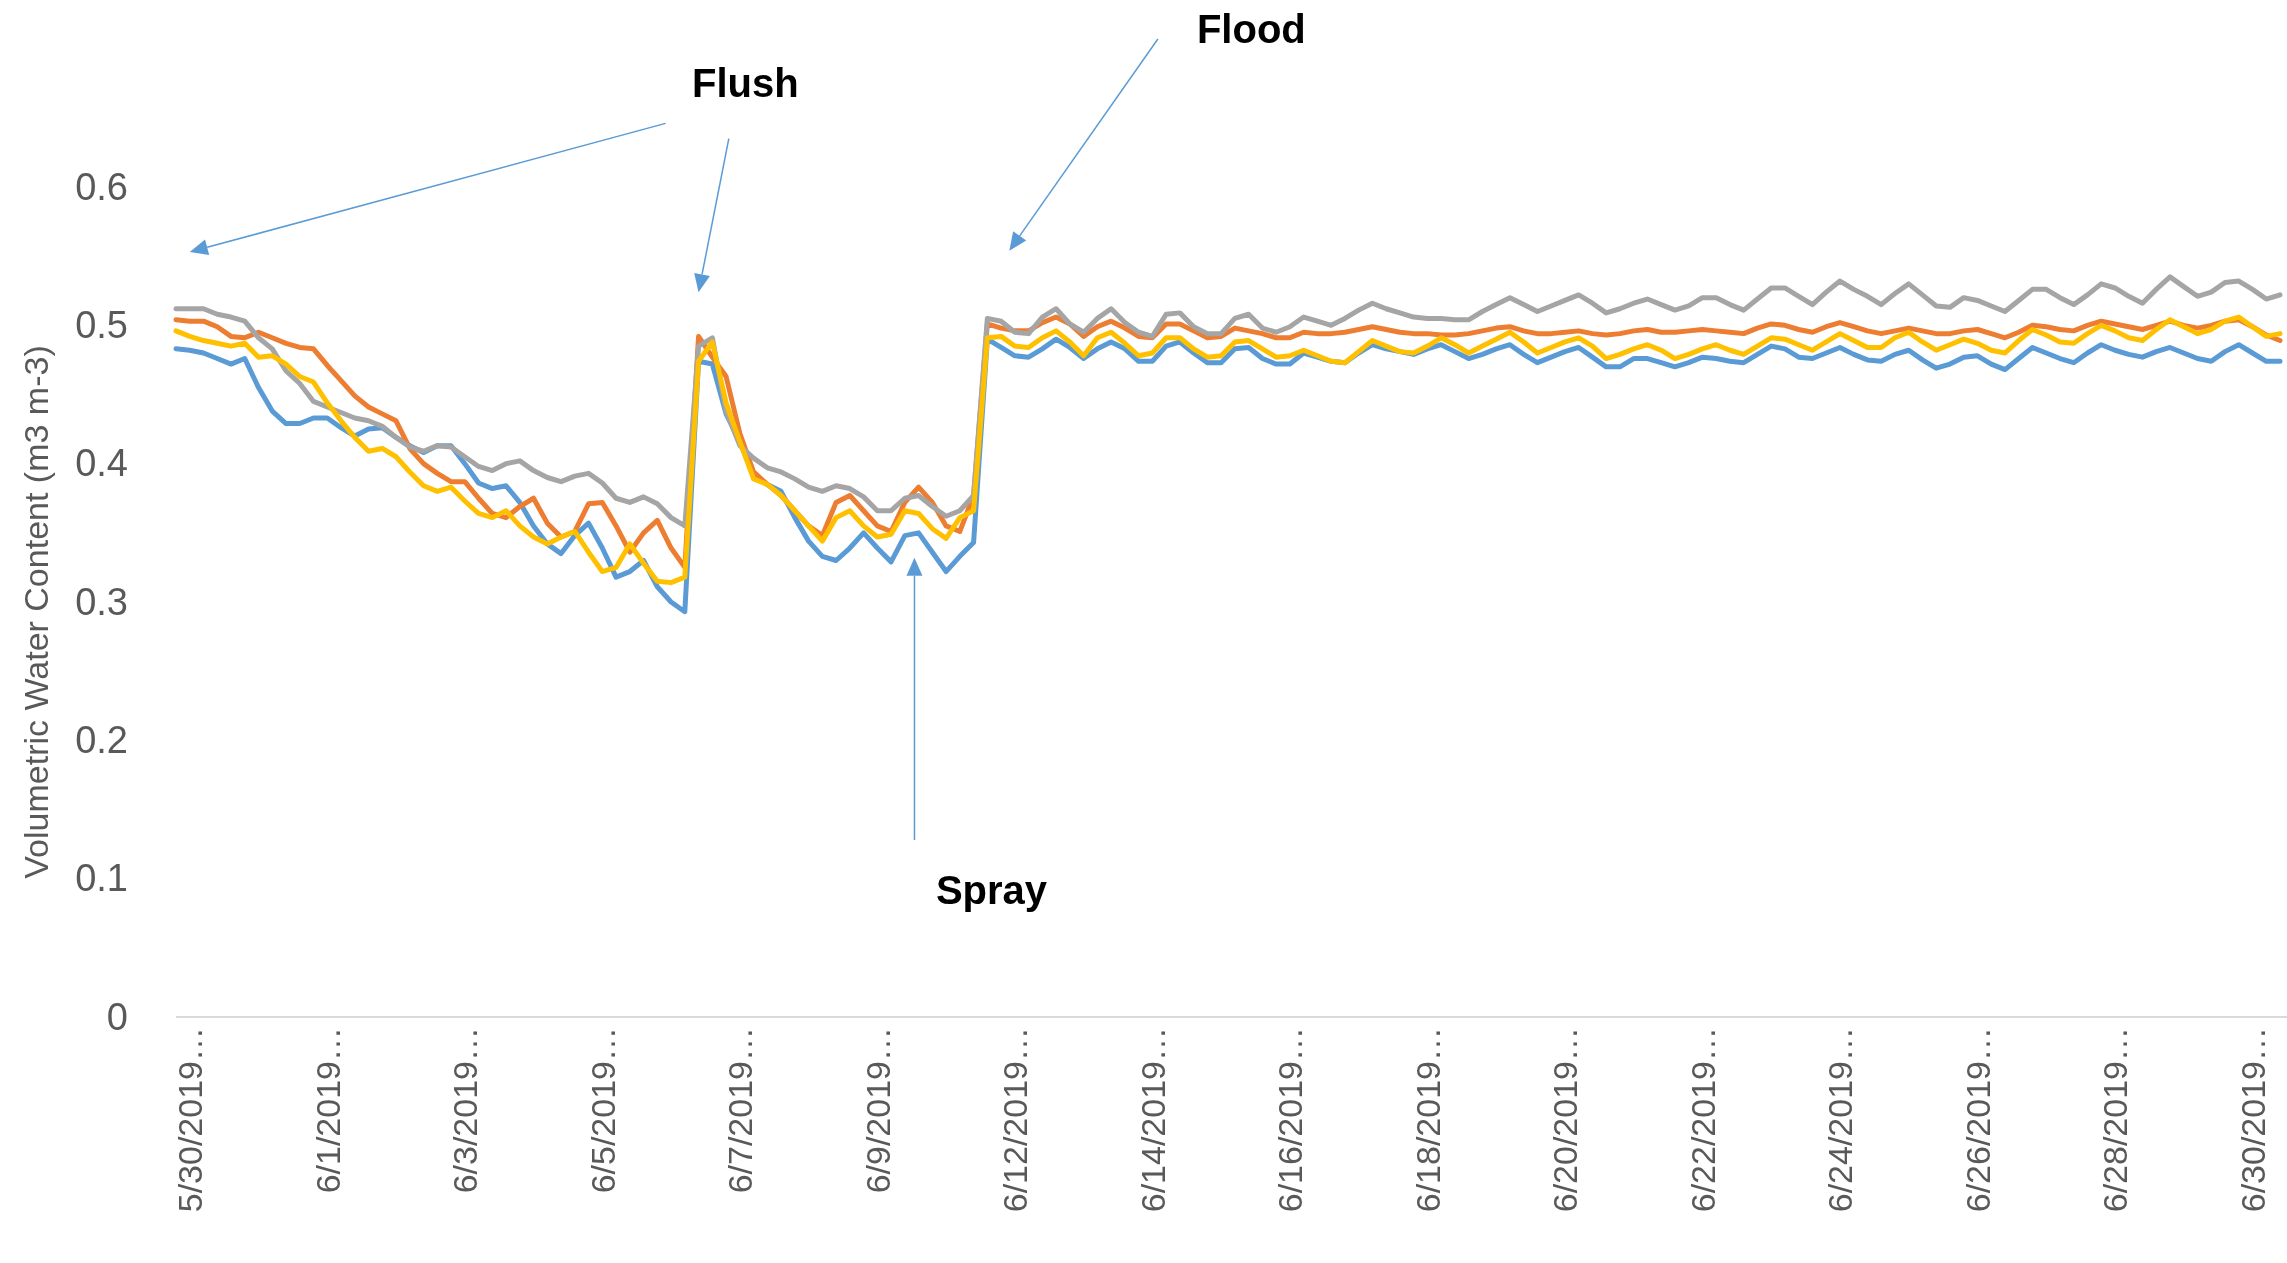 The image size is (2287, 1263). What do you see at coordinates (101, 601) in the screenshot?
I see `y-tick-label: 0.3` at bounding box center [101, 601].